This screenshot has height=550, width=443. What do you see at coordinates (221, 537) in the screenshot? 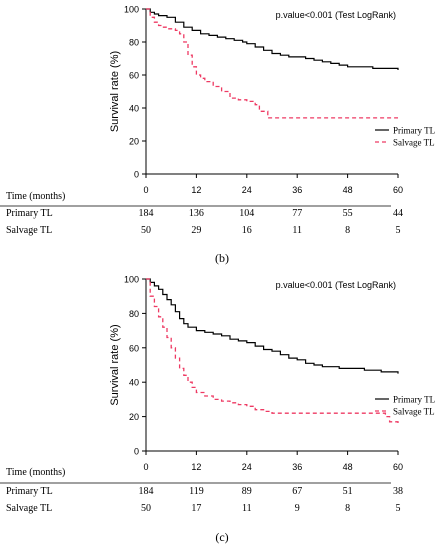
I see `panel-label: (c)` at bounding box center [221, 537].